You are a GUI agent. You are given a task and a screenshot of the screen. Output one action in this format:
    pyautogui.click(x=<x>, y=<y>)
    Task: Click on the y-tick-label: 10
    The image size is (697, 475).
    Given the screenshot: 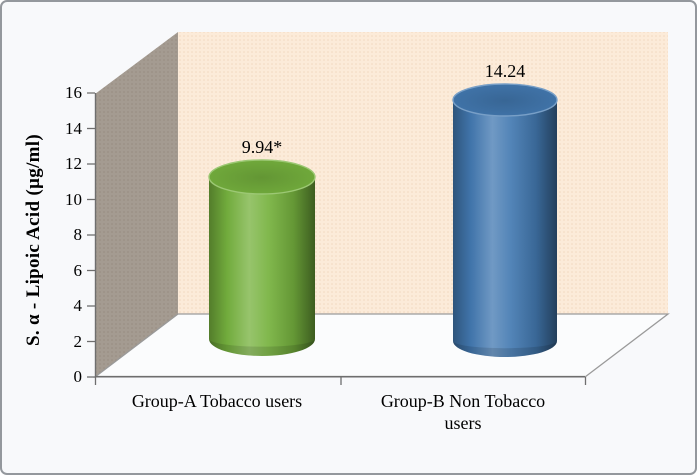 What is the action you would take?
    pyautogui.click(x=73, y=199)
    